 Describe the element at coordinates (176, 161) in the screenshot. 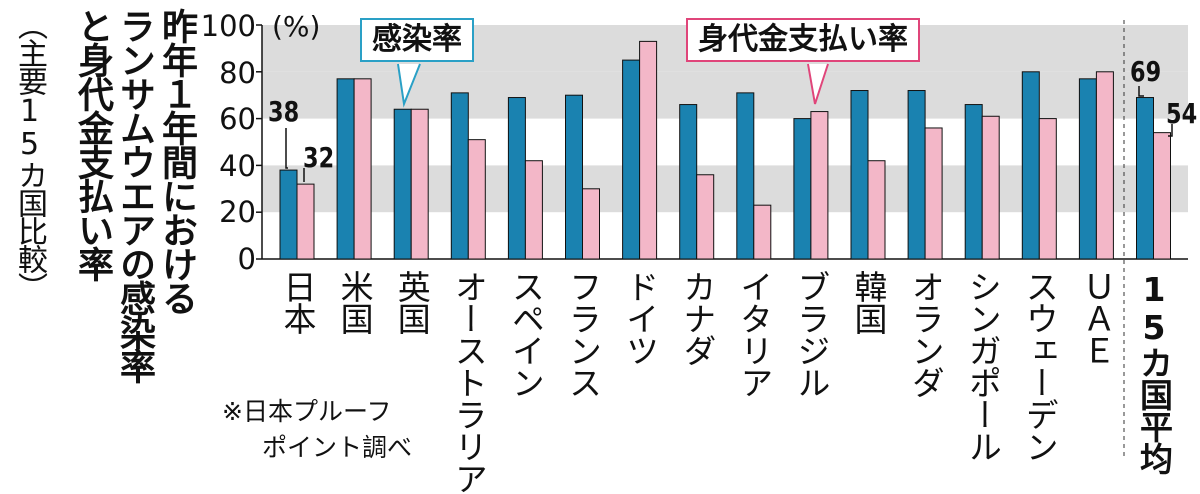

I see `title-line-1: 昨年１年間における` at that location.